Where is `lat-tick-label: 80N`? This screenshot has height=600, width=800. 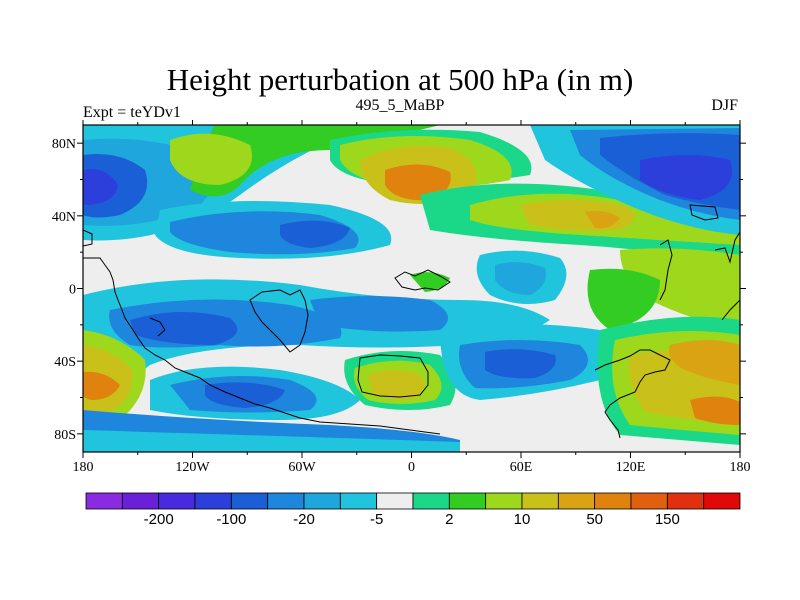 lat-tick-label: 80N is located at coordinates (64, 144).